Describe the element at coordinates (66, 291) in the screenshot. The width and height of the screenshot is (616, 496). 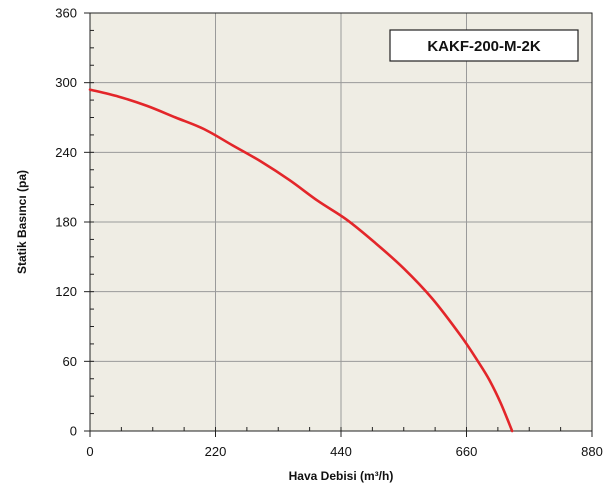
I see `y-tick-label: 120` at that location.